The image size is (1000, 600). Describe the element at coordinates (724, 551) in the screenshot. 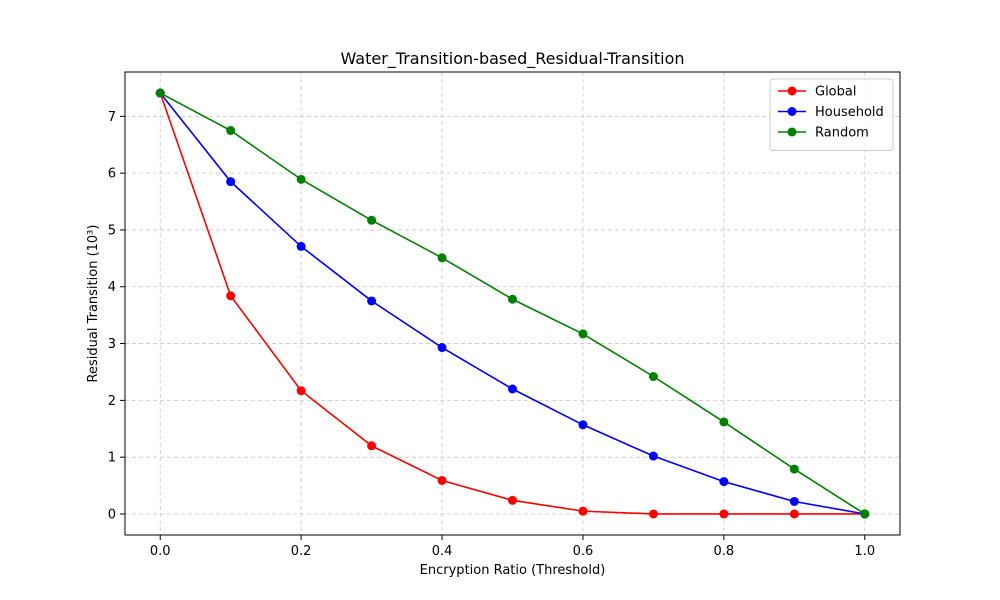

I see `x-tick-label: 0.8` at that location.